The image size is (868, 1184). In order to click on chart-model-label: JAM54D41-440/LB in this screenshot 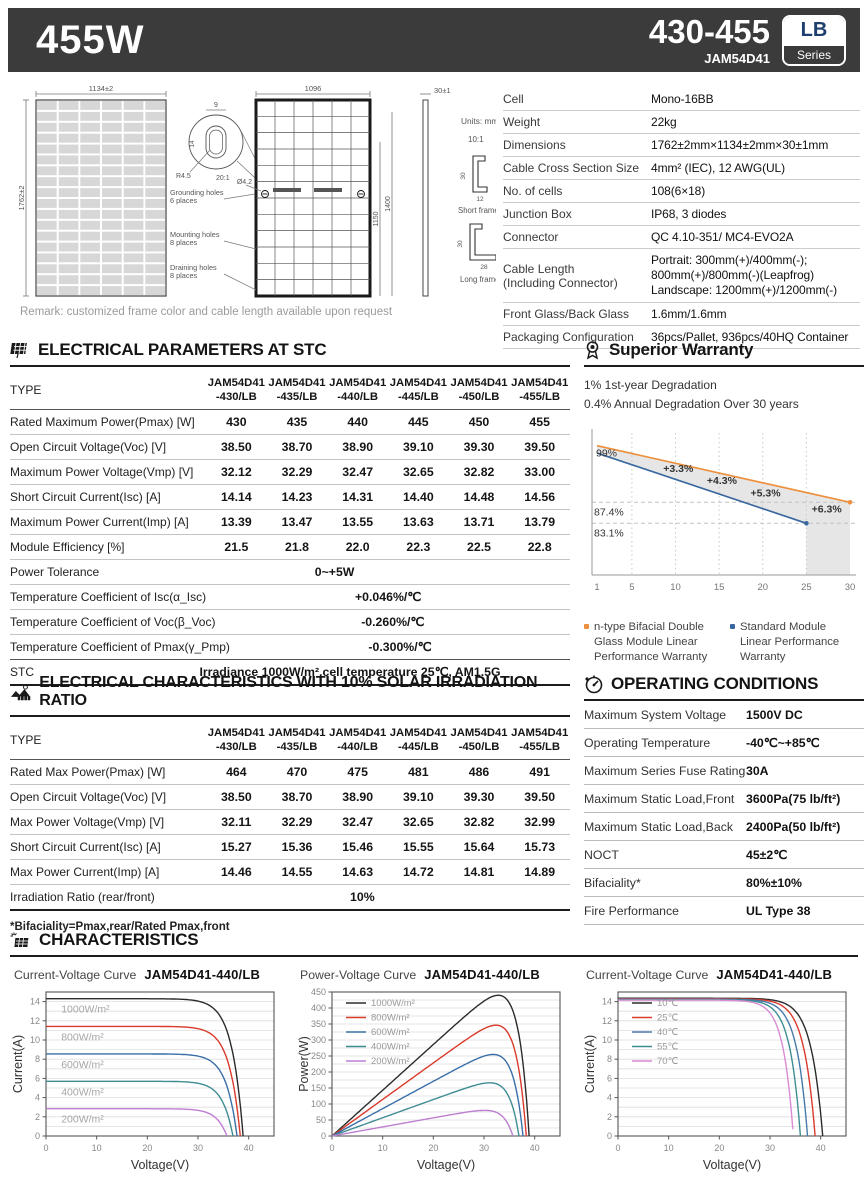, I will do `click(202, 974)`.